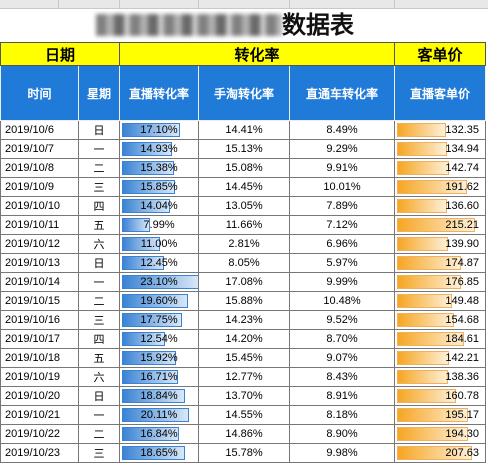 The image size is (488, 463). I want to click on cell-live-unit-price: 160.78, so click(440, 396).